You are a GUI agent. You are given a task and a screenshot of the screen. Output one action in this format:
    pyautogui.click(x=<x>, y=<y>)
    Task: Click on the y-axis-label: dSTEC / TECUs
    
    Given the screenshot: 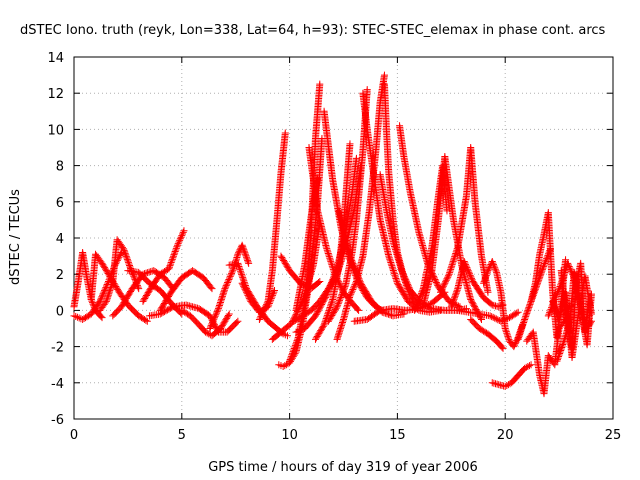 What is the action you would take?
    pyautogui.click(x=15, y=237)
    